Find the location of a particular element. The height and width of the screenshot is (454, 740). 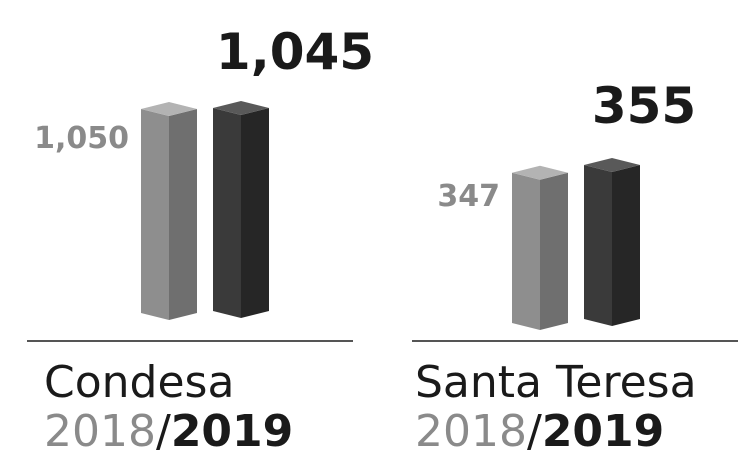

period-label-condesa: 2018/2019 is located at coordinates (168, 430).